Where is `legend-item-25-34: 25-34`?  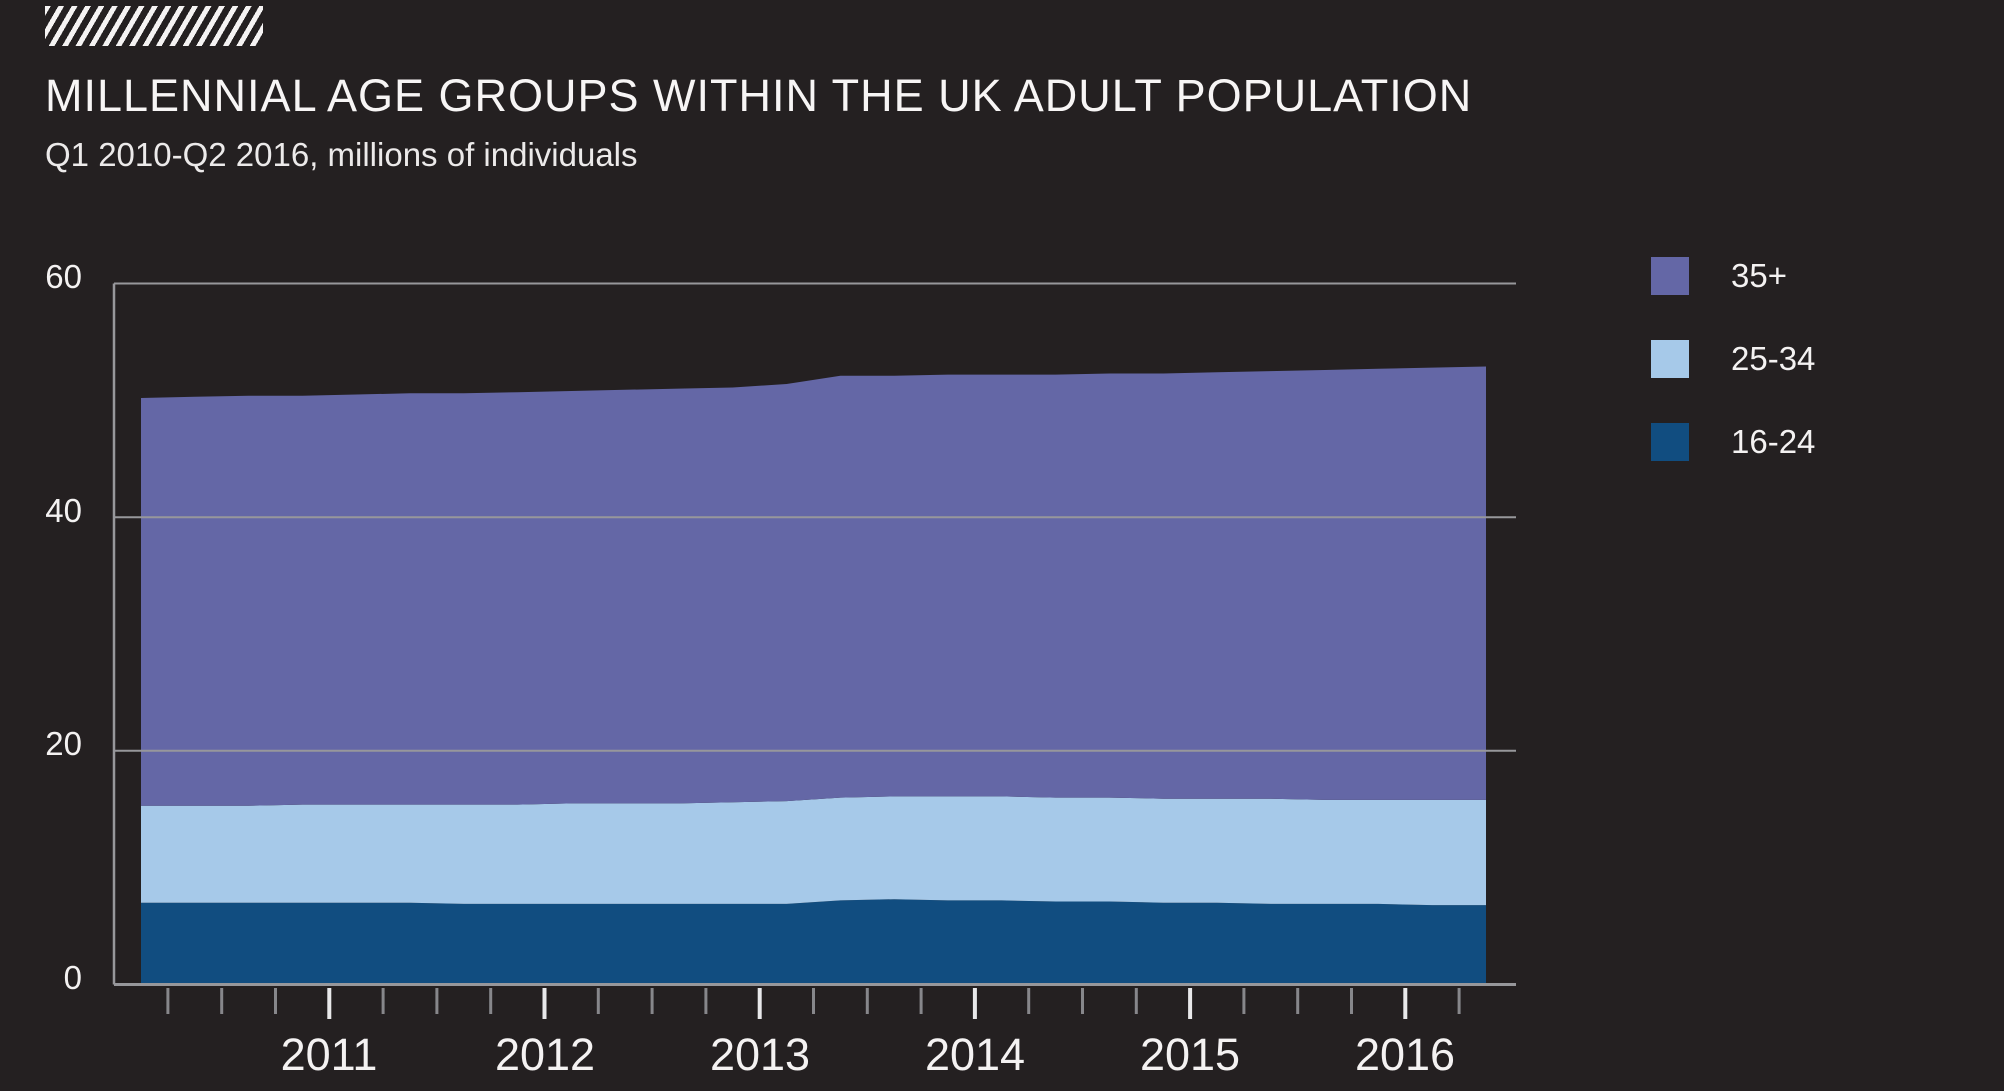
legend-item-25-34: 25-34 is located at coordinates (1733, 359).